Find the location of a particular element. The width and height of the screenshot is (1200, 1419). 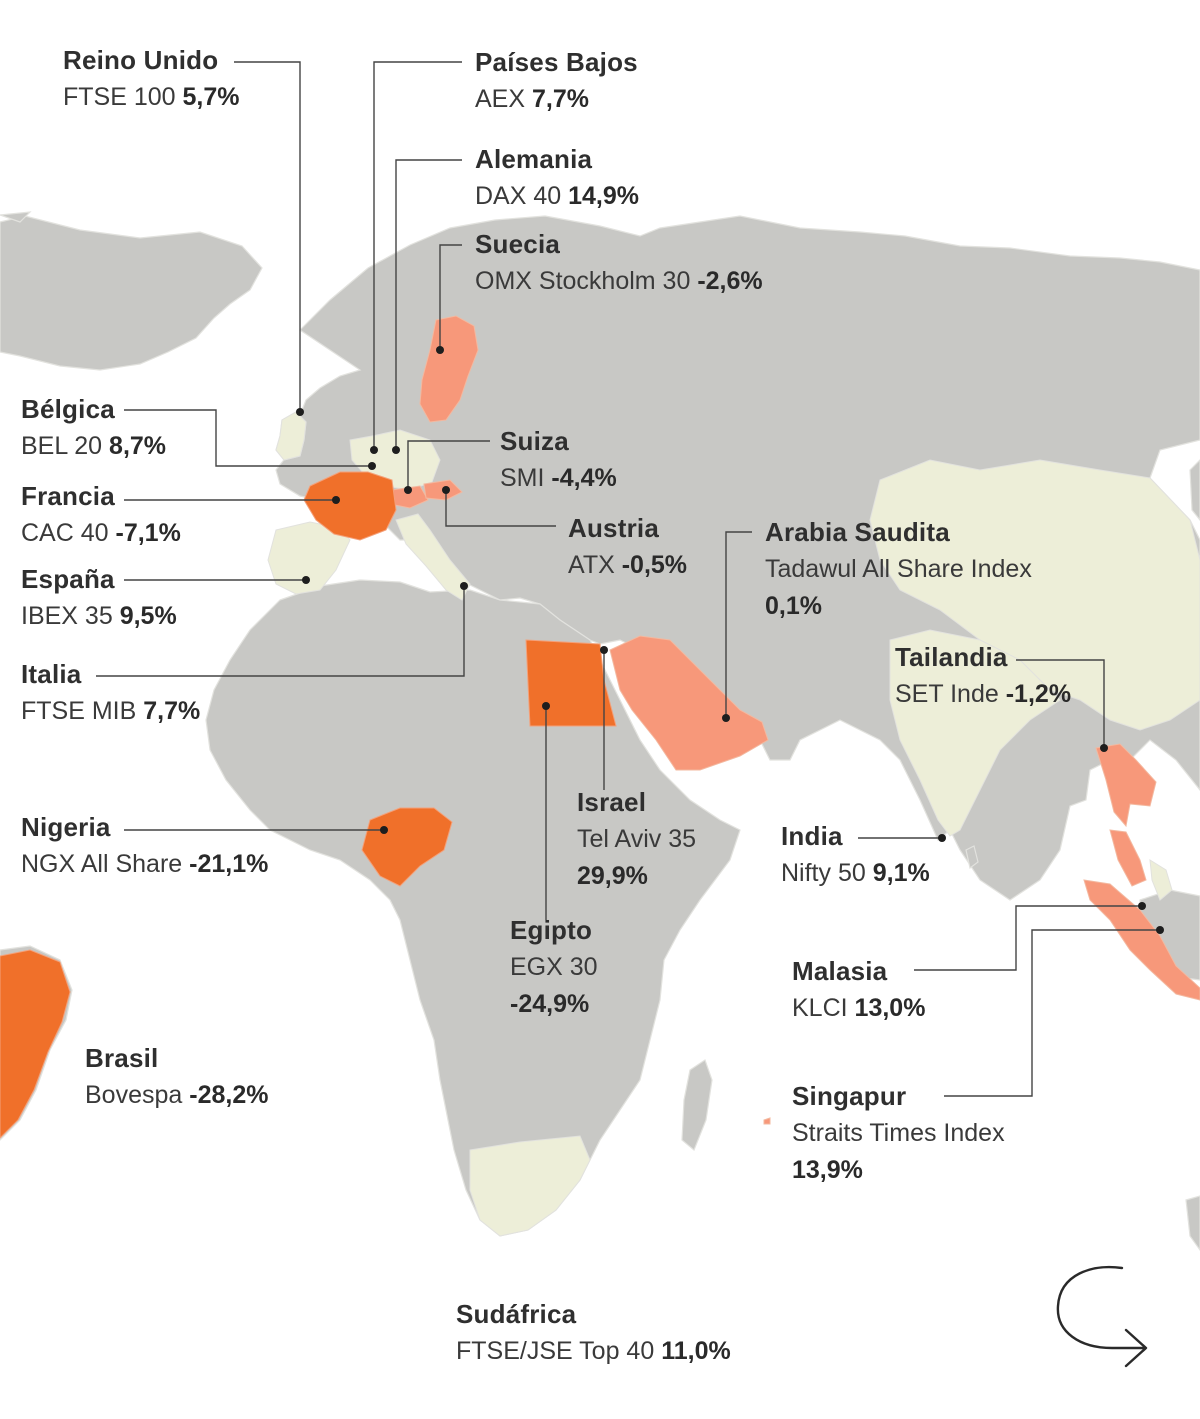

arrow-right-icon is located at coordinates (1102, 1327).